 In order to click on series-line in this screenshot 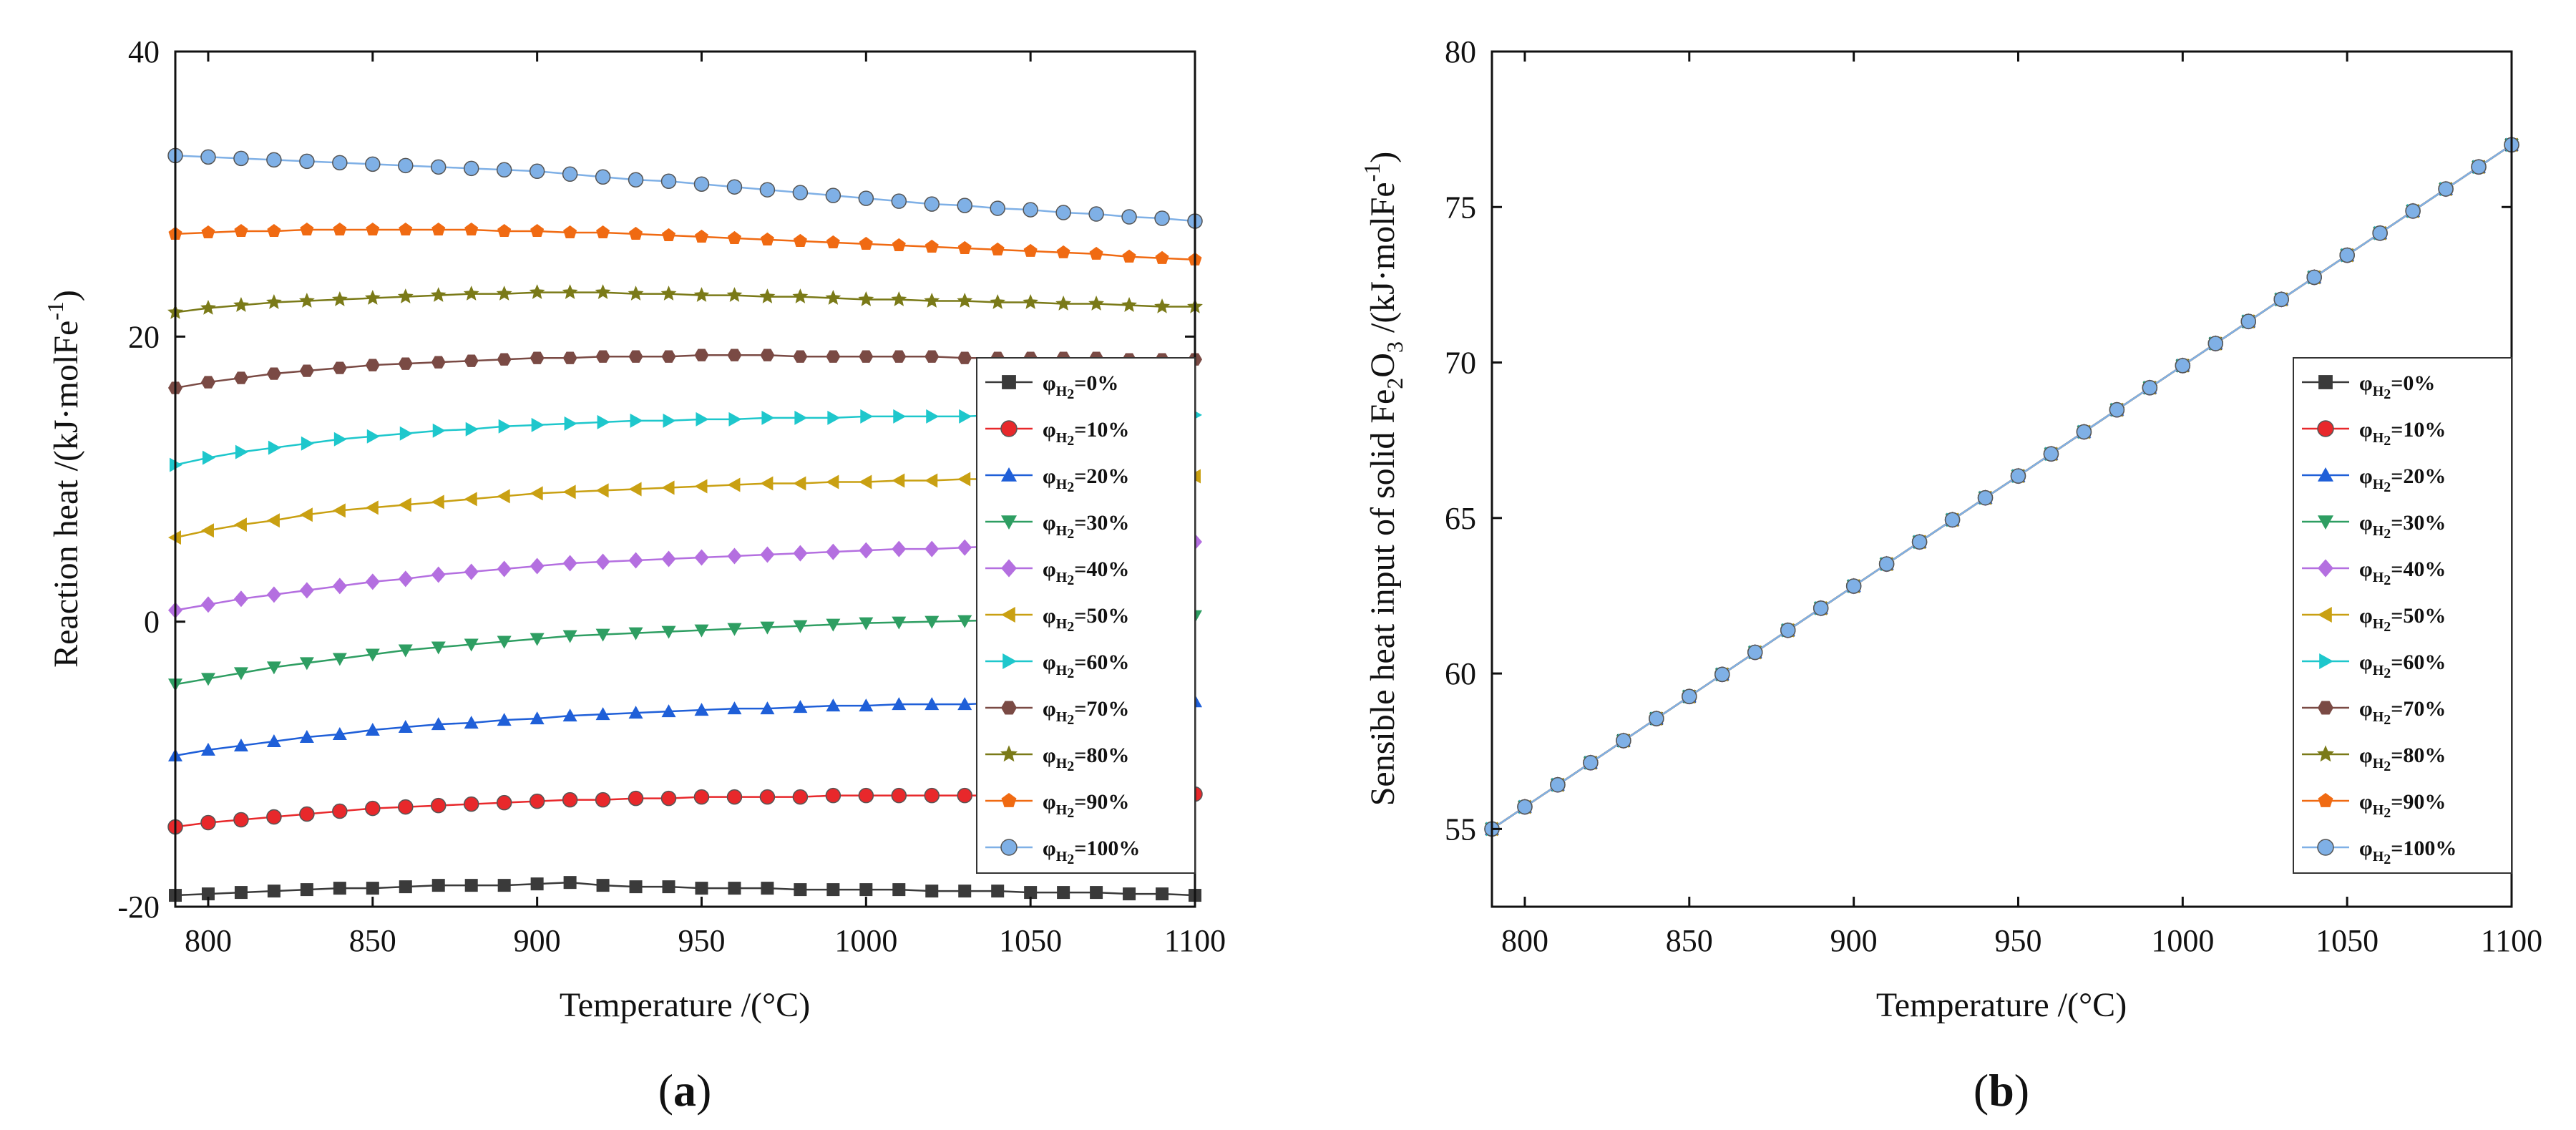, I will do `click(685, 189)`.